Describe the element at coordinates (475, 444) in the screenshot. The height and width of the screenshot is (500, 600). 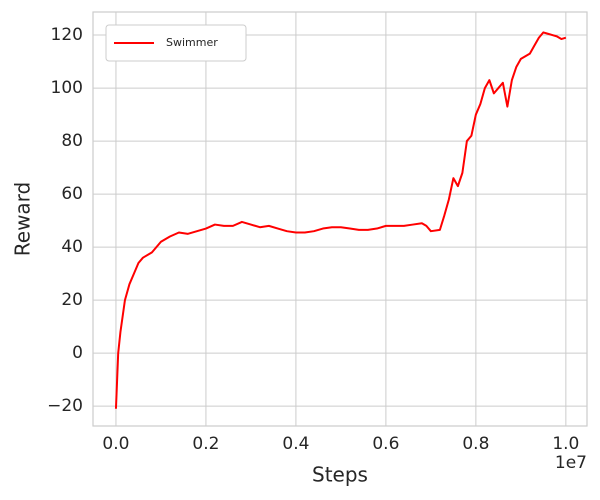
I see `x-tick-label: 0.8` at that location.